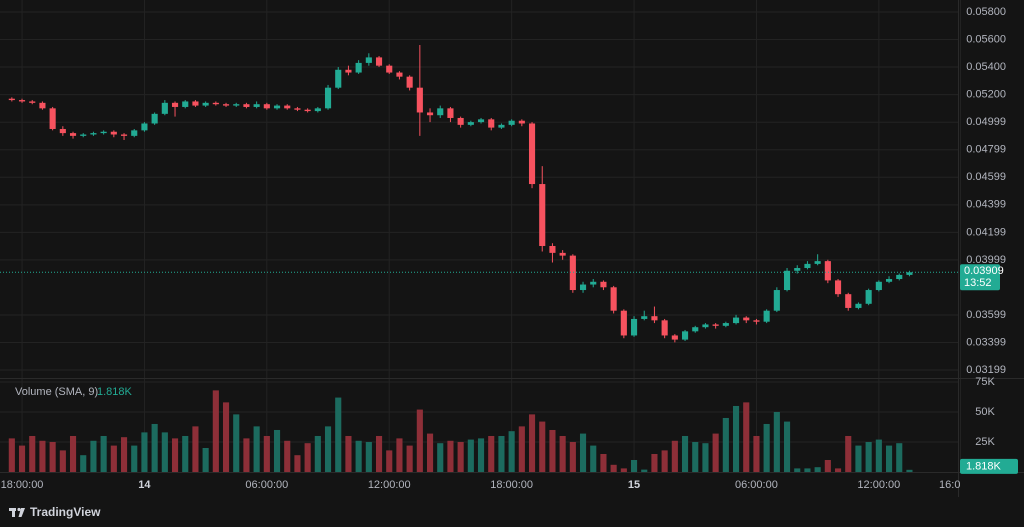  I want to click on volume-tick-label: 50K, so click(985, 412).